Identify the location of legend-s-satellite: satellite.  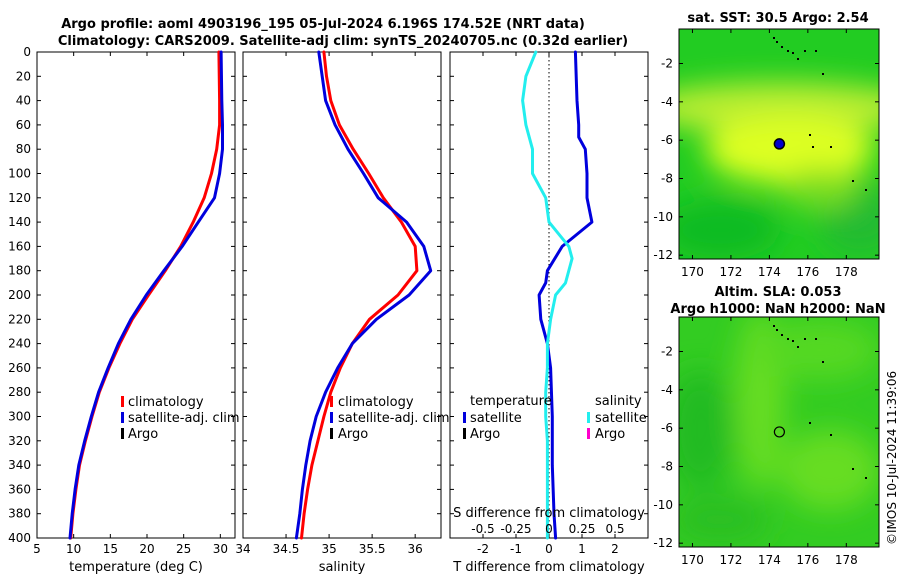
(621, 418).